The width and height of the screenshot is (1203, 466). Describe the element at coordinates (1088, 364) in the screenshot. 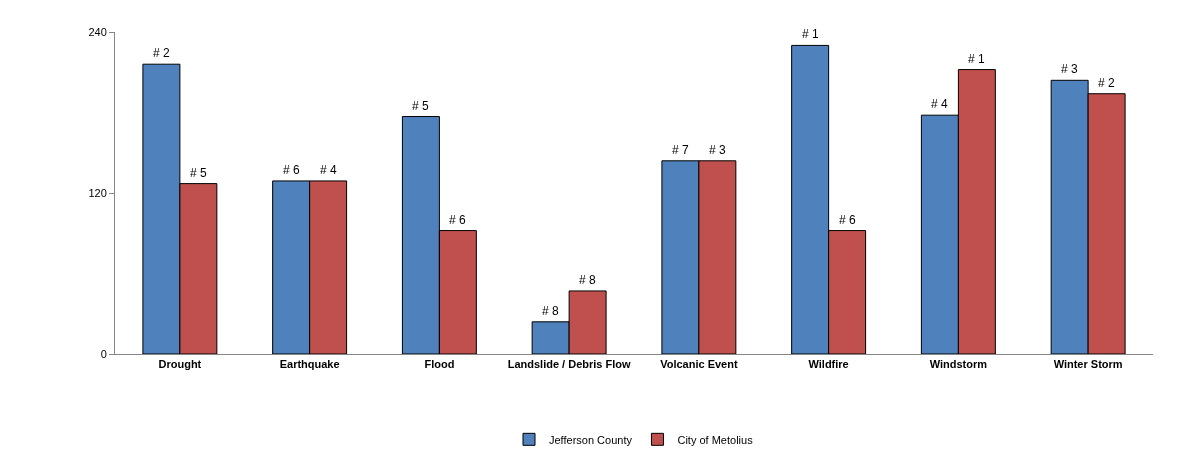

I see `x-tick-label: Winter Storm` at that location.